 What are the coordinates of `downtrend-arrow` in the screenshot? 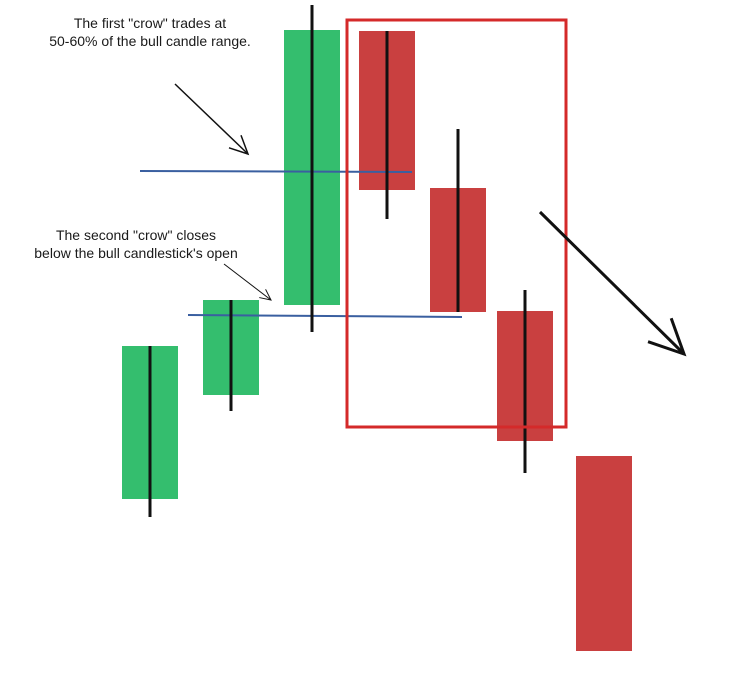 It's located at (612, 283).